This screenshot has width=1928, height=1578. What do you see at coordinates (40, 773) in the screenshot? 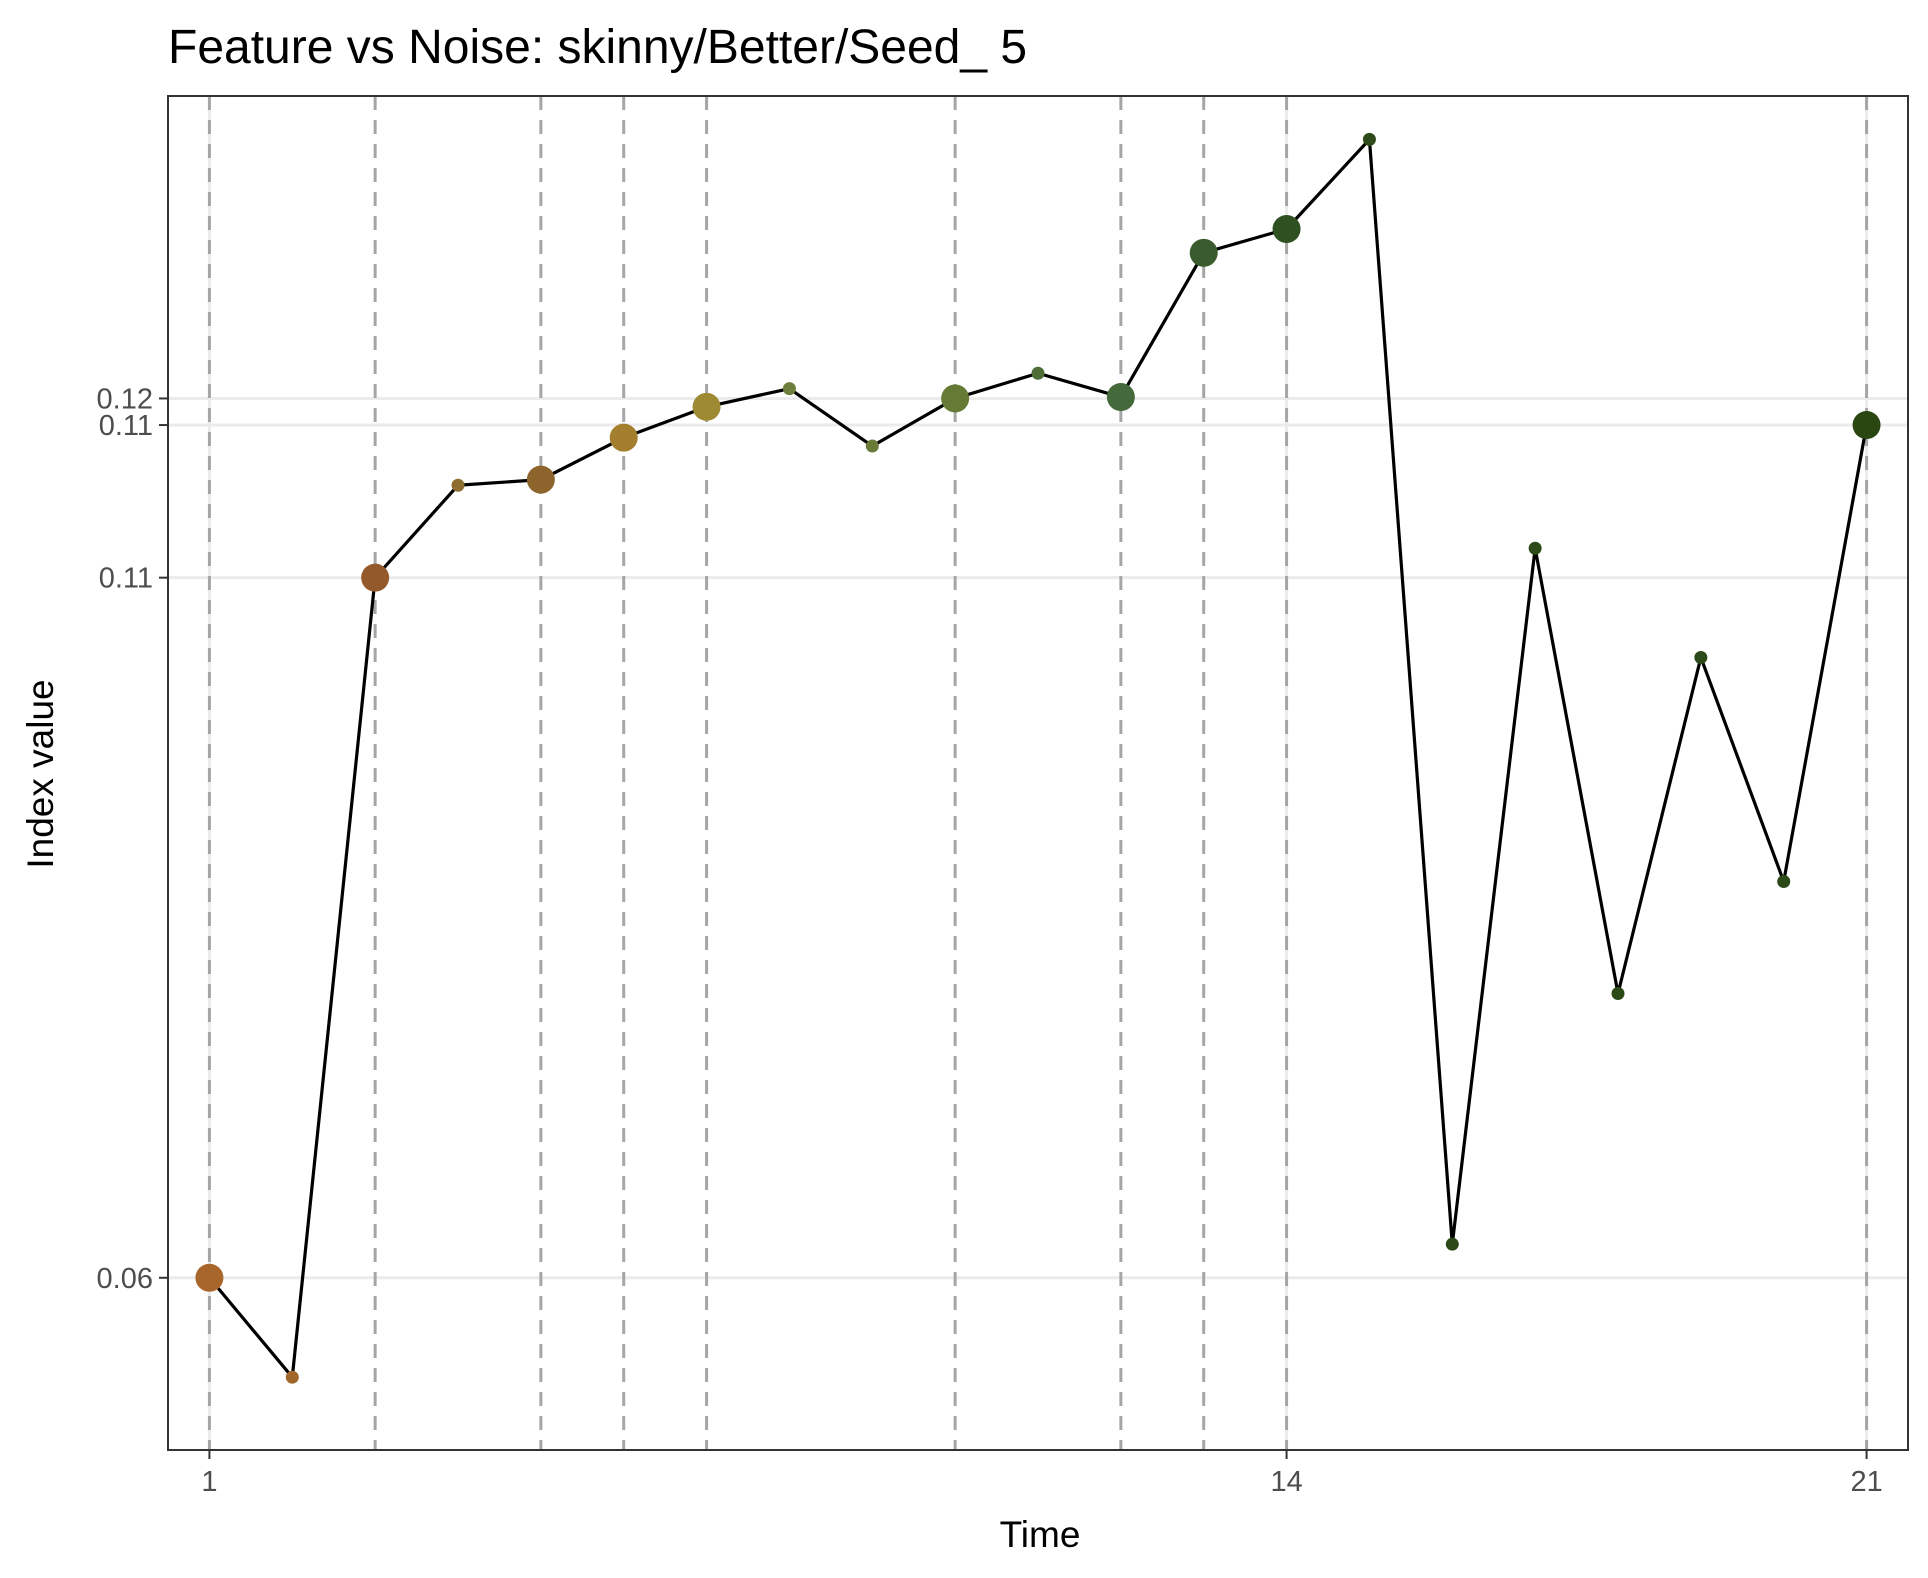
I see `y-axis-title: Index value` at bounding box center [40, 773].